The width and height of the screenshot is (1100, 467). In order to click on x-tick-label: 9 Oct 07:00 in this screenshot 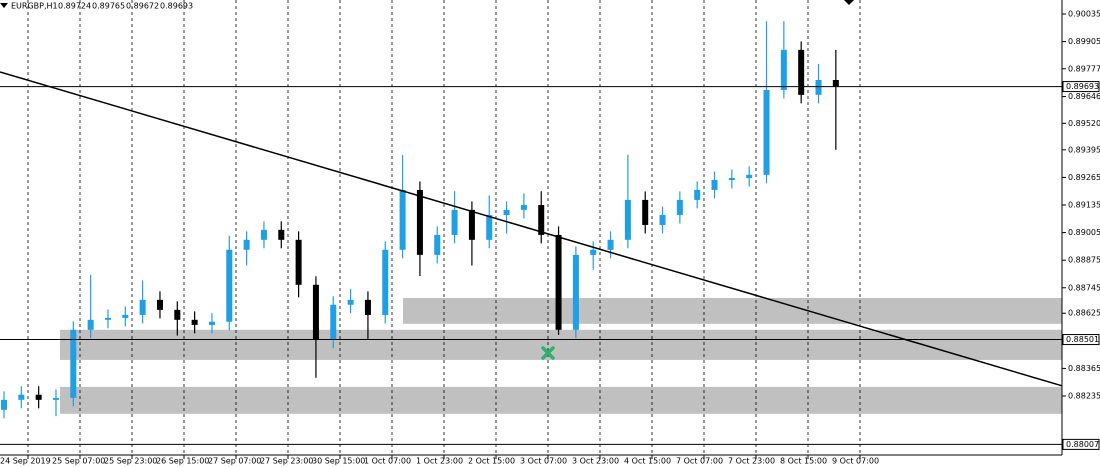, I will do `click(855, 461)`.